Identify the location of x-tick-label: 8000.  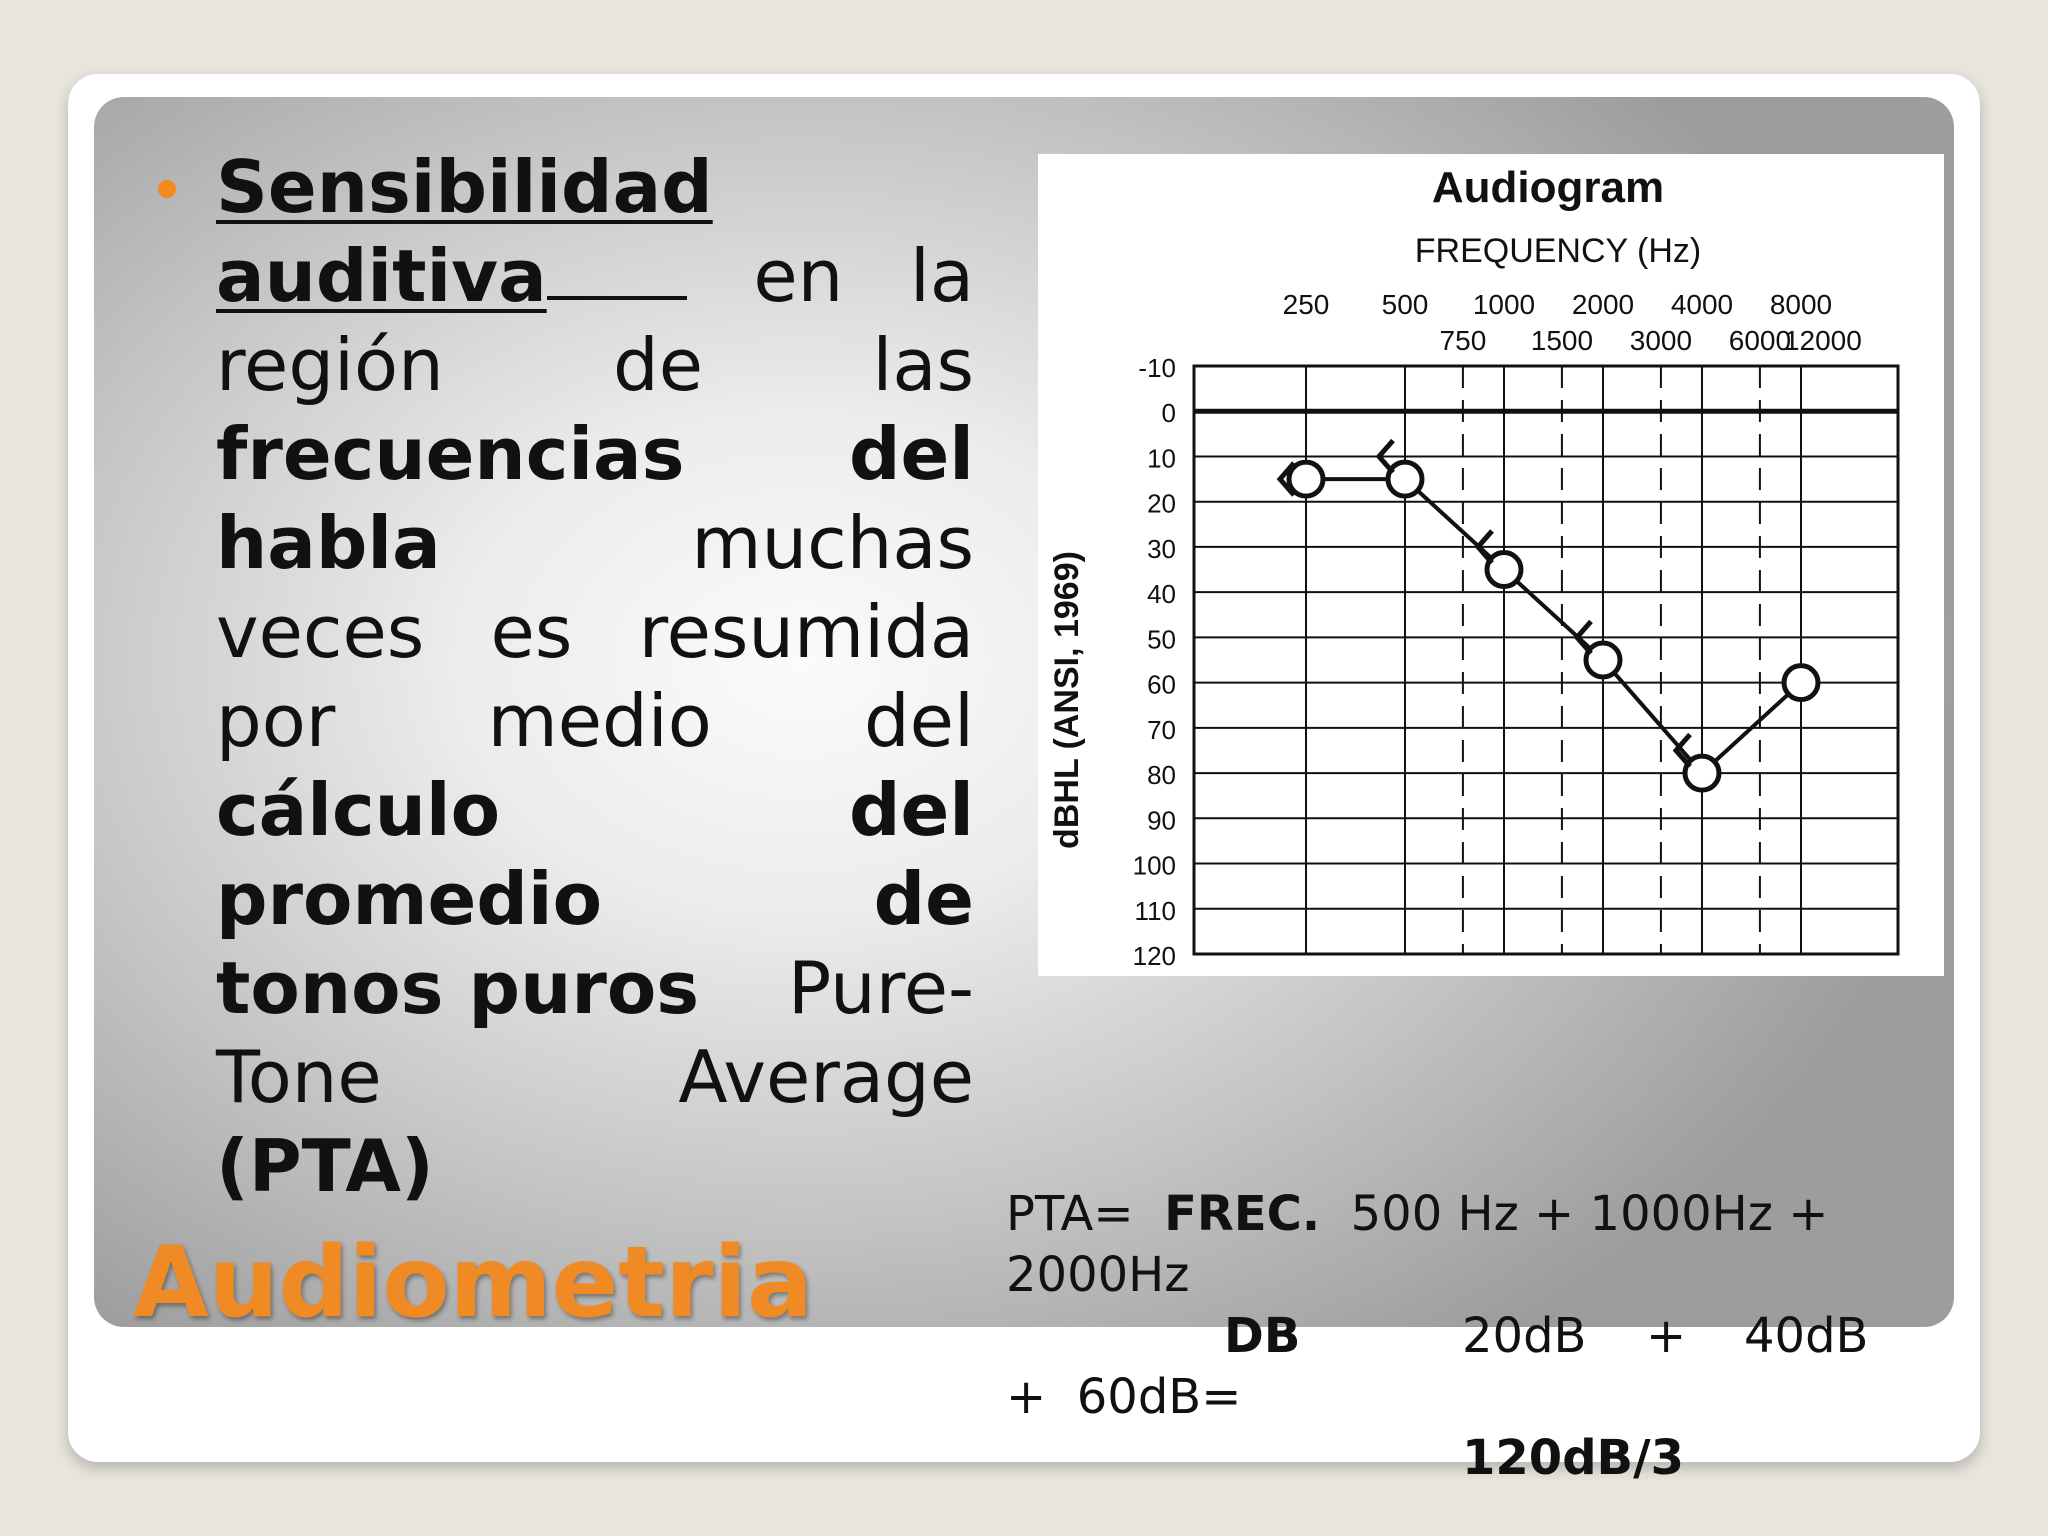
(1801, 304).